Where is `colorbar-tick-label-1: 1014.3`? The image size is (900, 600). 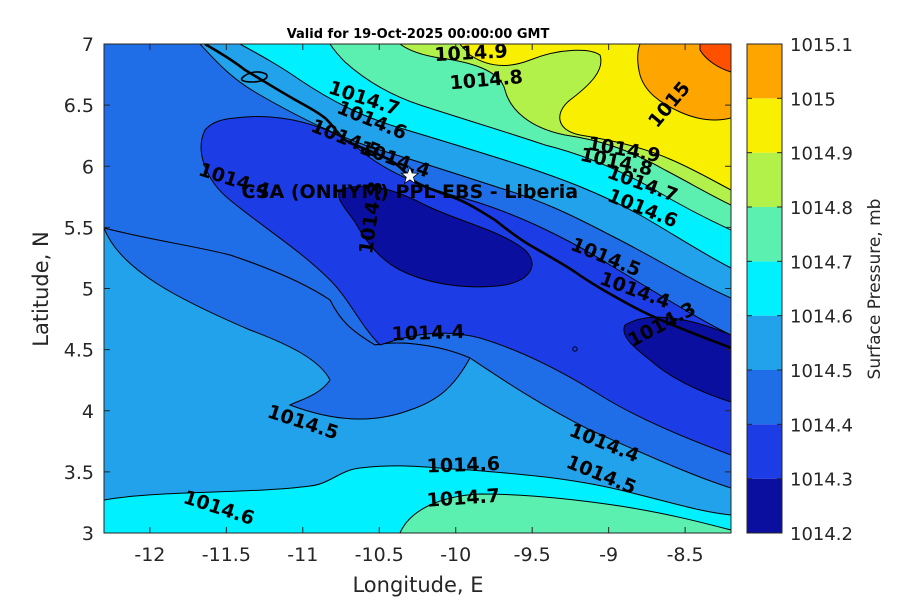 colorbar-tick-label-1: 1014.3 is located at coordinates (821, 480).